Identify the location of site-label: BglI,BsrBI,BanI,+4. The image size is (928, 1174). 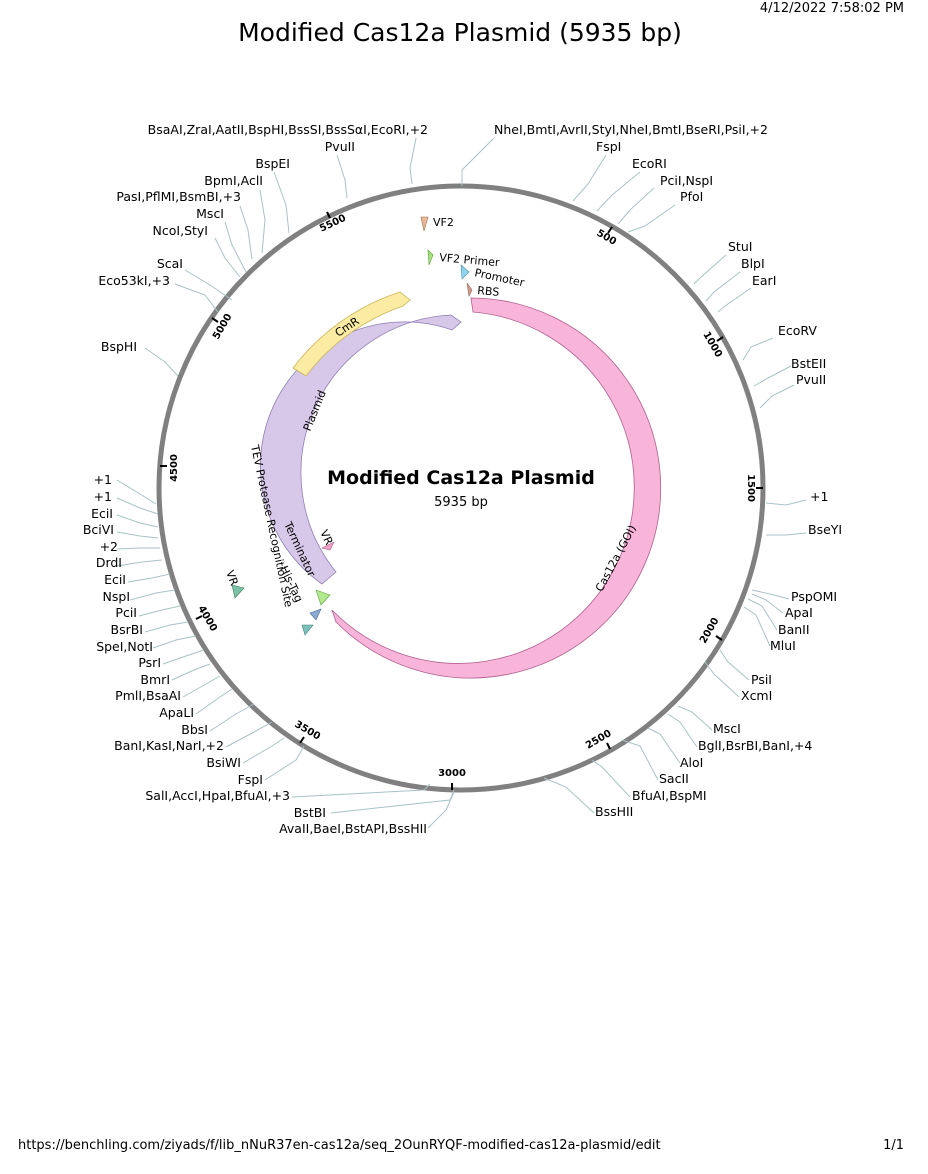
(755, 745).